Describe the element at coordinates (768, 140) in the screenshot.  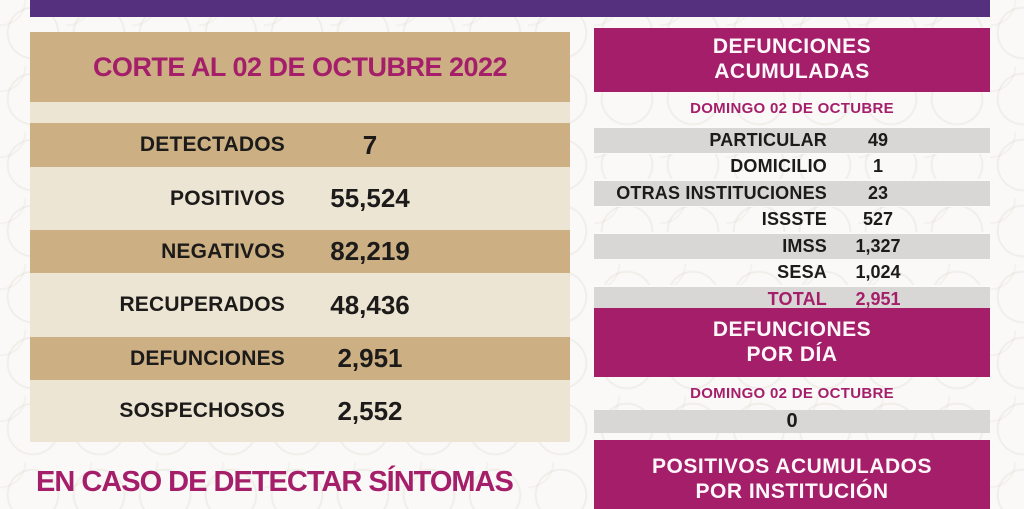
I see `row-label: PARTICULAR` at that location.